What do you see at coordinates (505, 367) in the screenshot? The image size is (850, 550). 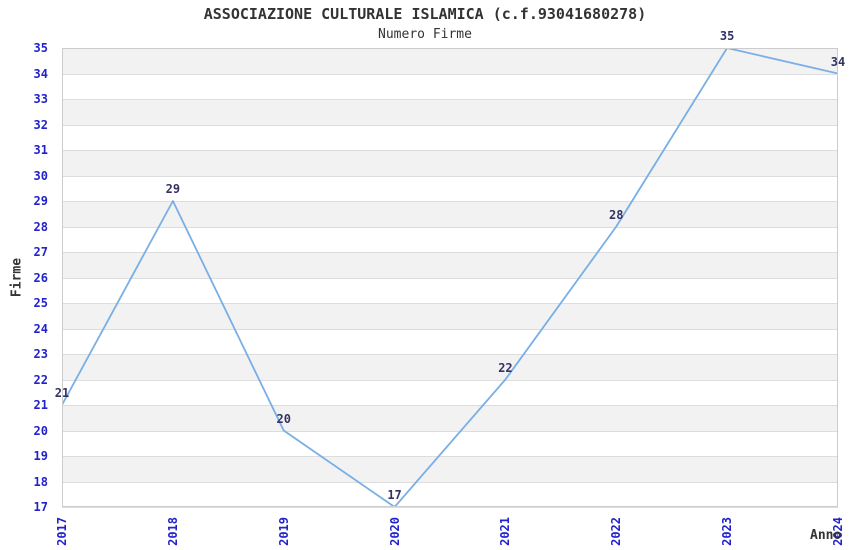 I see `data-label: 22` at bounding box center [505, 367].